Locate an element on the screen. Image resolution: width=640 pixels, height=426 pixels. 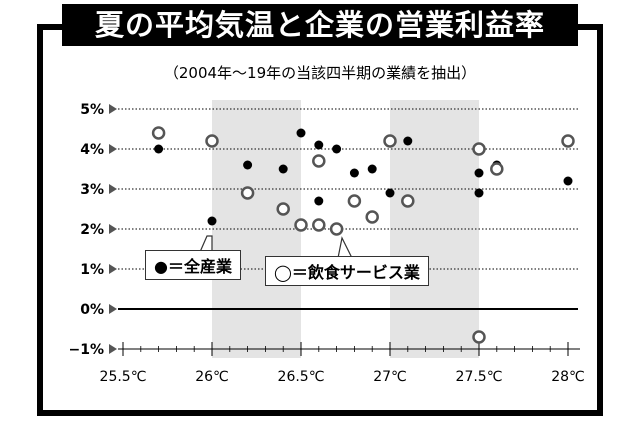
x-tick-label: 27.5℃ is located at coordinates (479, 377).